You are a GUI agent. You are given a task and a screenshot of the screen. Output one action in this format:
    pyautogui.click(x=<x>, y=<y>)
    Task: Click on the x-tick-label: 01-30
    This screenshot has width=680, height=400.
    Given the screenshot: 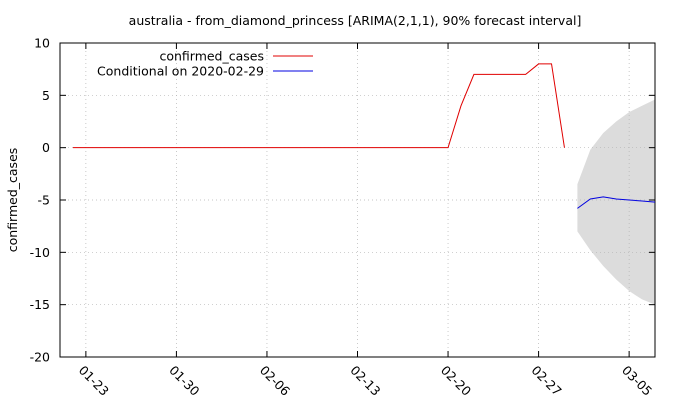 What is the action you would take?
    pyautogui.click(x=184, y=381)
    